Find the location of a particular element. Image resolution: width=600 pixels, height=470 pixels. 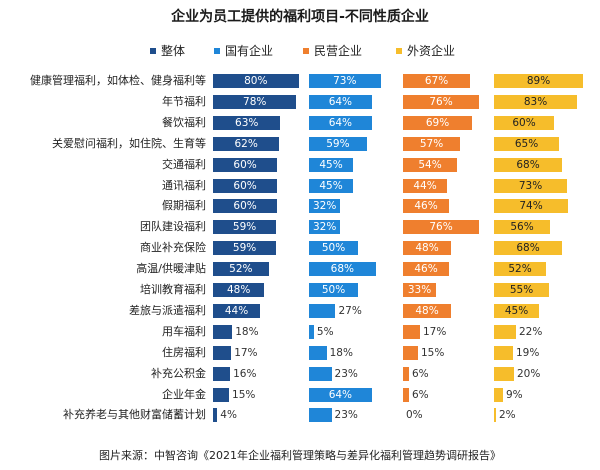

value-label: 67% is located at coordinates (436, 81).